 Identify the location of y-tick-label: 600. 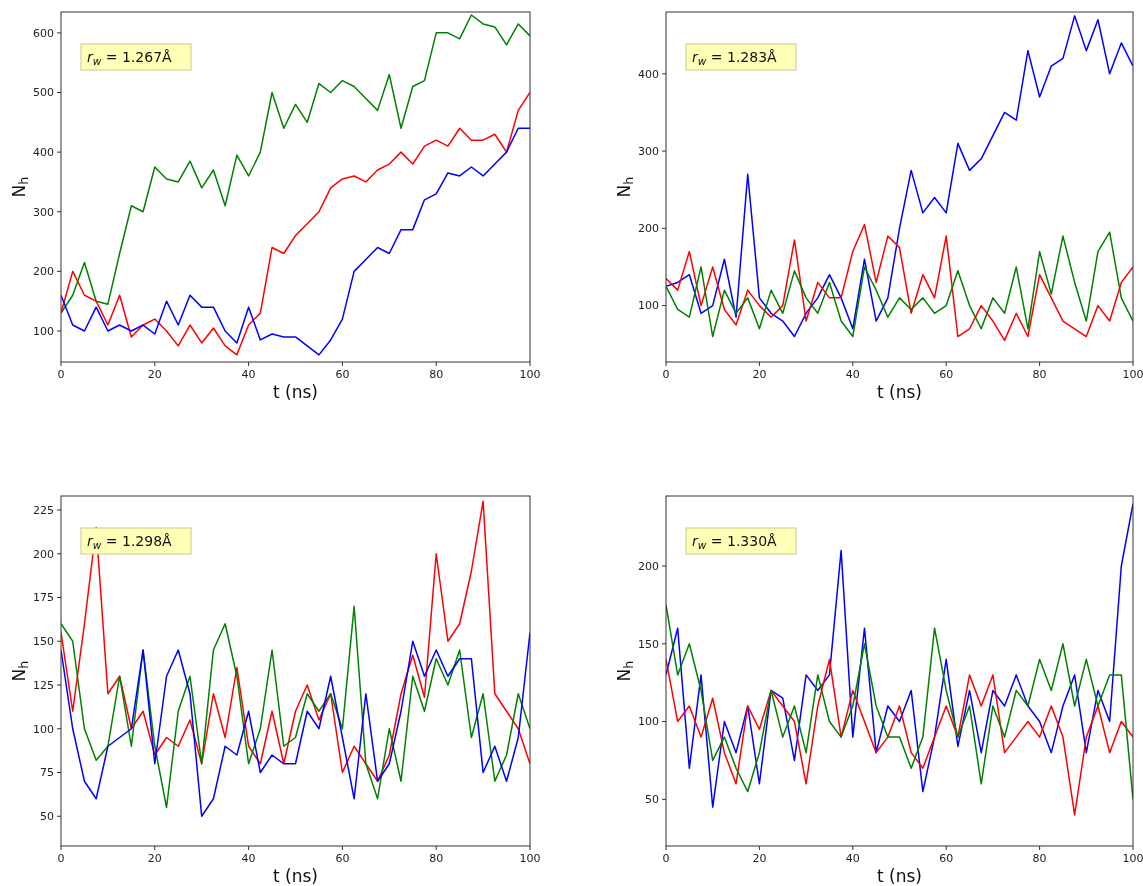
(43, 33).